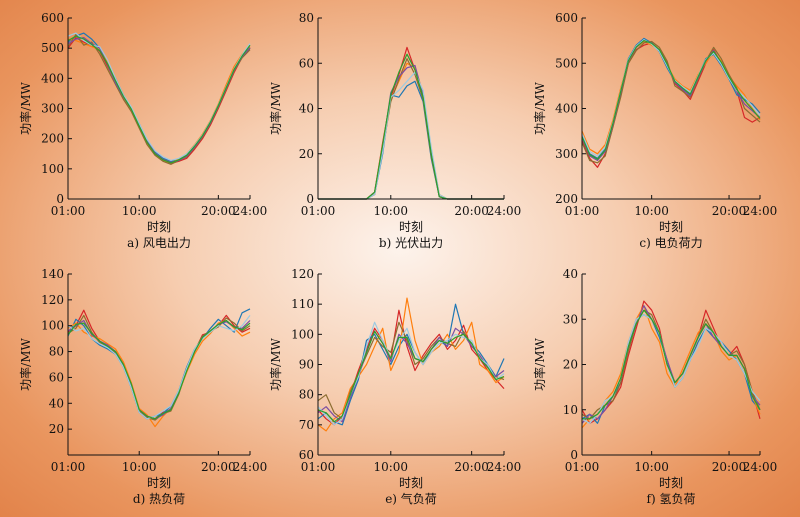  Describe the element at coordinates (411, 243) in the screenshot. I see `panel-caption: b) 光伏出力` at that location.